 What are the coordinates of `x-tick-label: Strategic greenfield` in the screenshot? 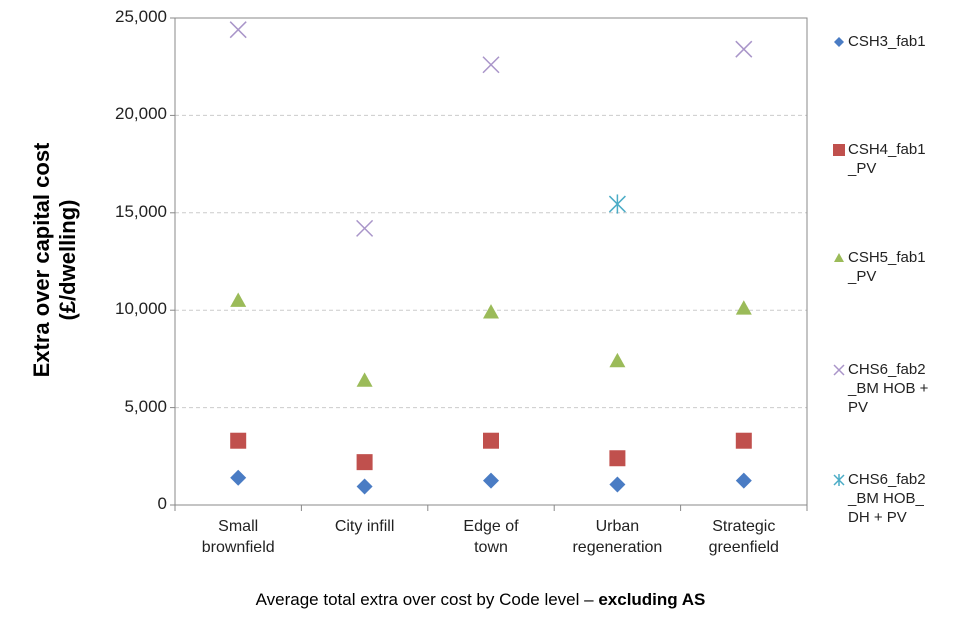 It's located at (743, 537).